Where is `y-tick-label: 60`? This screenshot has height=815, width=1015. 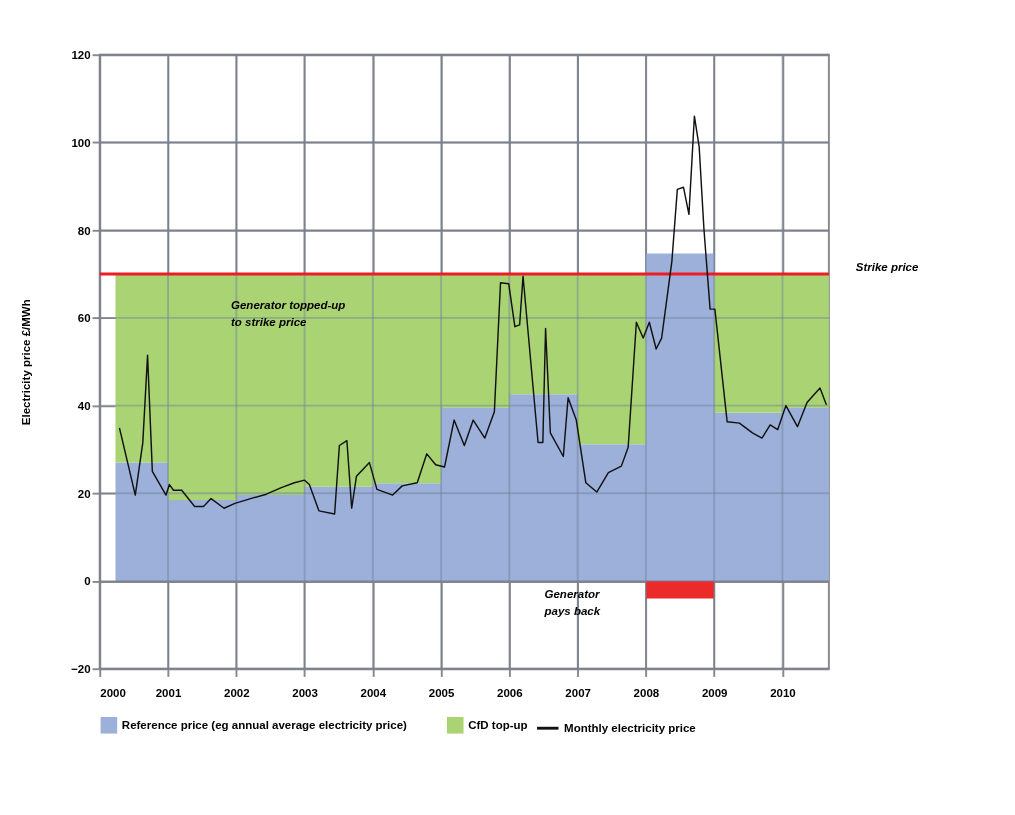 y-tick-label: 60 is located at coordinates (84, 318).